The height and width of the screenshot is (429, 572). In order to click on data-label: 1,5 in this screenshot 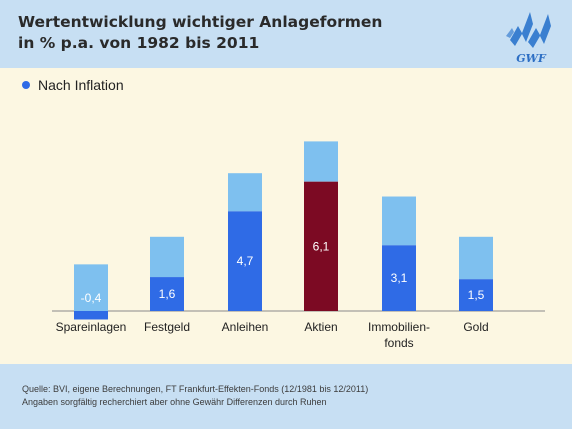, I will do `click(476, 295)`.